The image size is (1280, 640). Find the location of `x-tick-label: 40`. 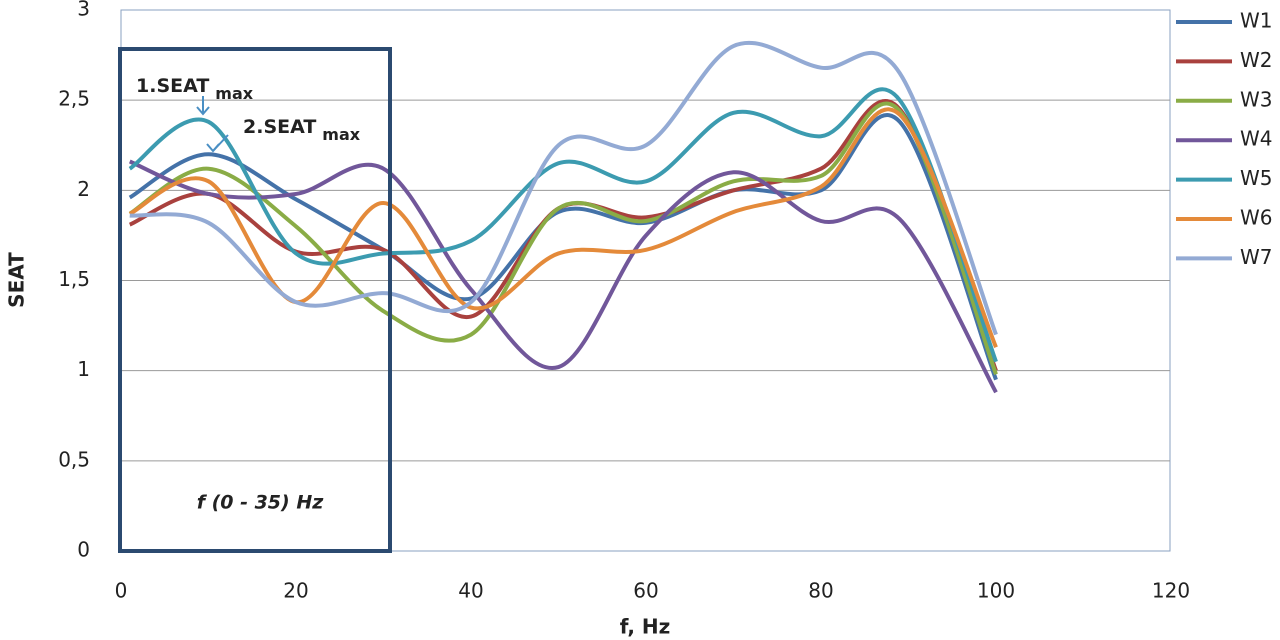

x-tick-label: 40 is located at coordinates (470, 591).